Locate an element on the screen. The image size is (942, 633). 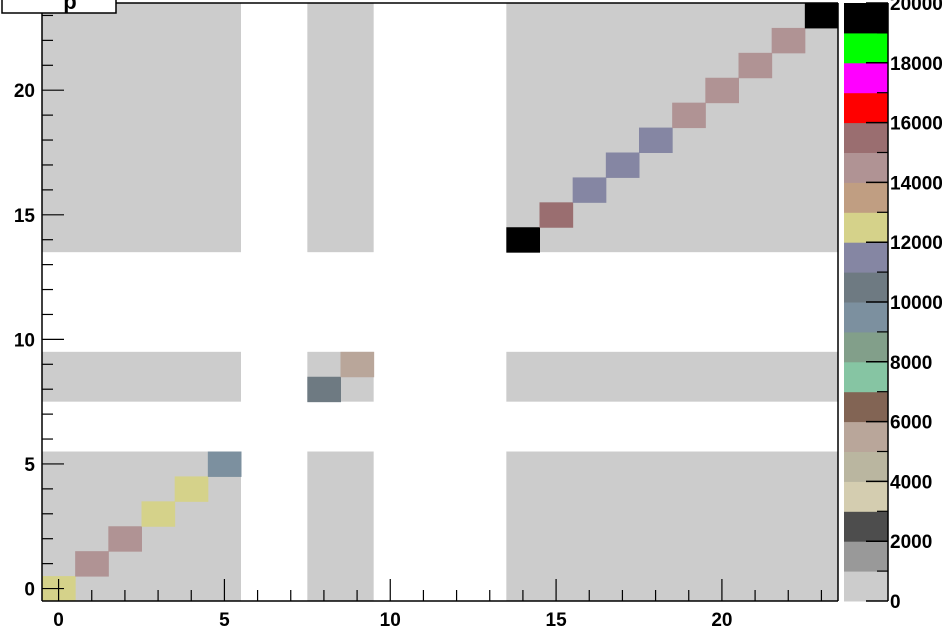
x-tick-label: 0 is located at coordinates (58, 620).